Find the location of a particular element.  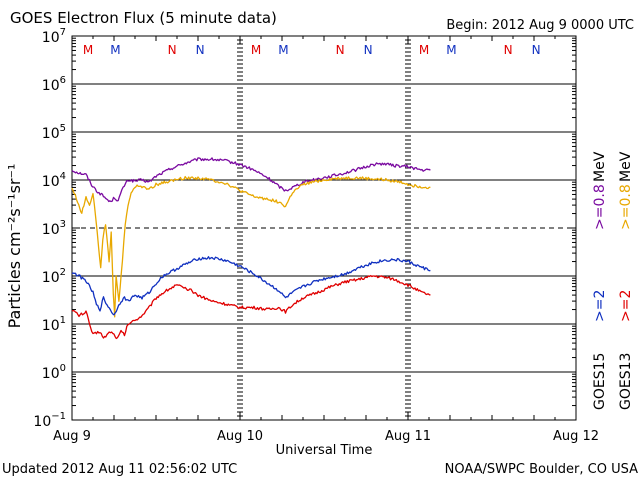

y-tick-label: 10¹ is located at coordinates (54, 324).